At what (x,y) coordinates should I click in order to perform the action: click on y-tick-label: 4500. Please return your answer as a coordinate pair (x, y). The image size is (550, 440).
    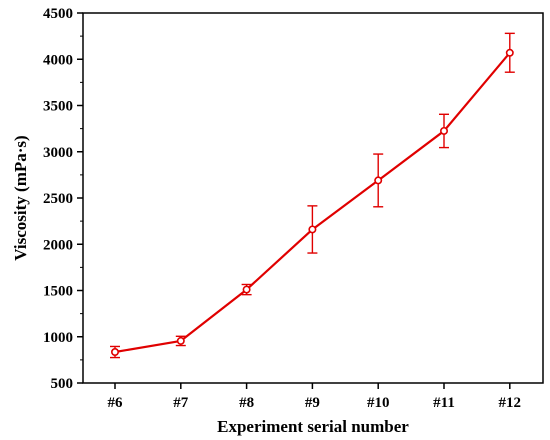
    Looking at the image, I should click on (58, 14).